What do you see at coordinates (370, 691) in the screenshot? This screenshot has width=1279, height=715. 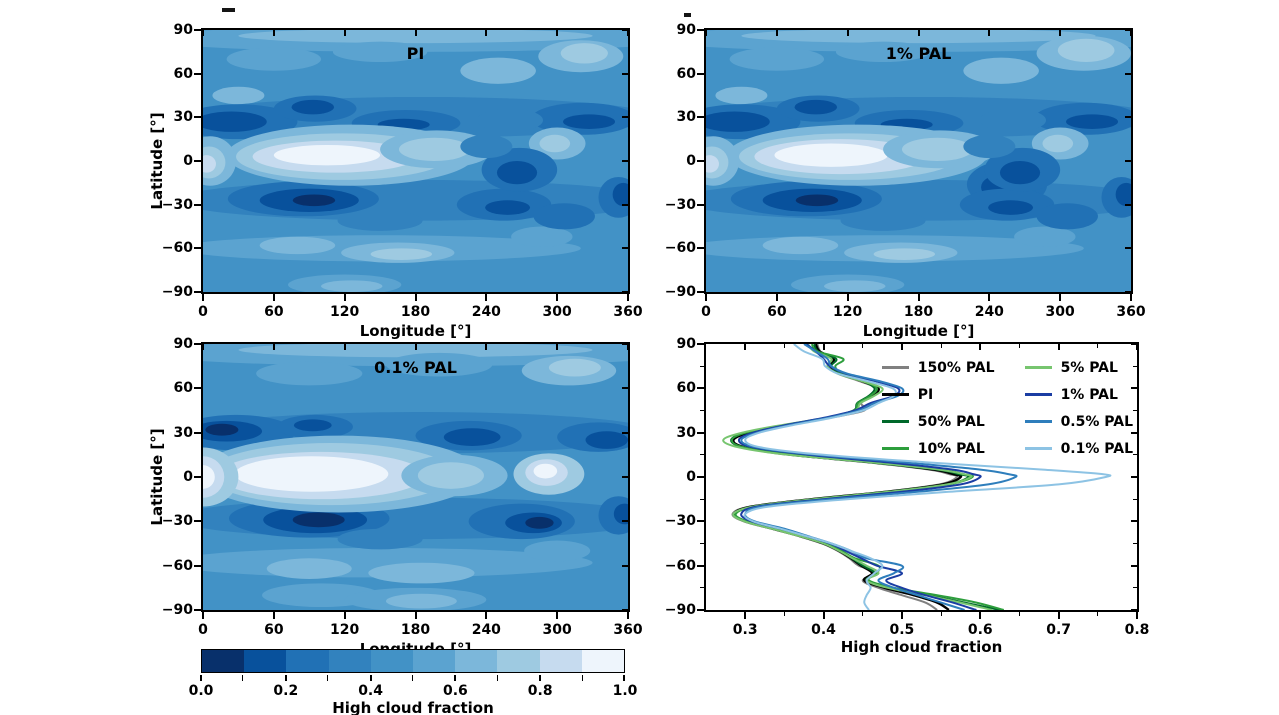 I see `colorbar-tick-label: 0.4` at bounding box center [370, 691].